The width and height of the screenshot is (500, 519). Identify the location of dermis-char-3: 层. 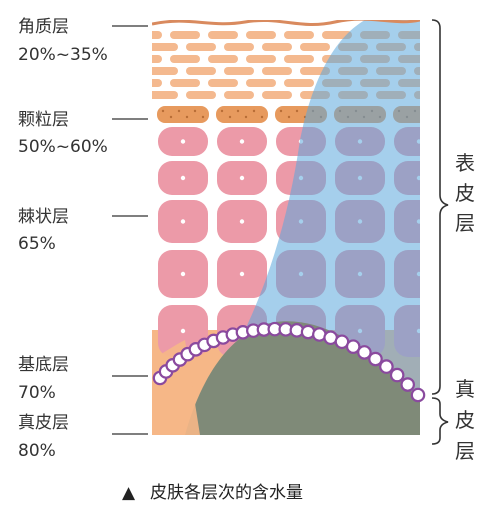
(465, 451).